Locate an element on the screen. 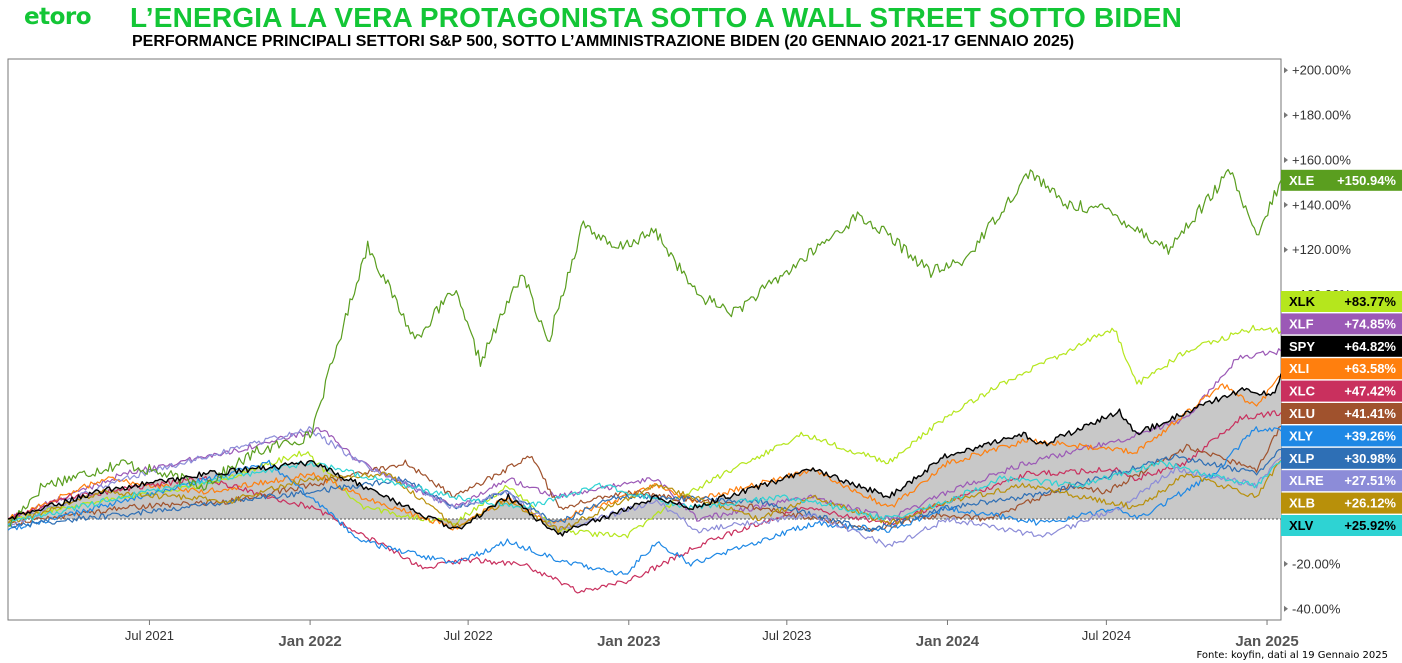 This screenshot has height=663, width=1402. legend-series-value: +63.58% is located at coordinates (1370, 368).